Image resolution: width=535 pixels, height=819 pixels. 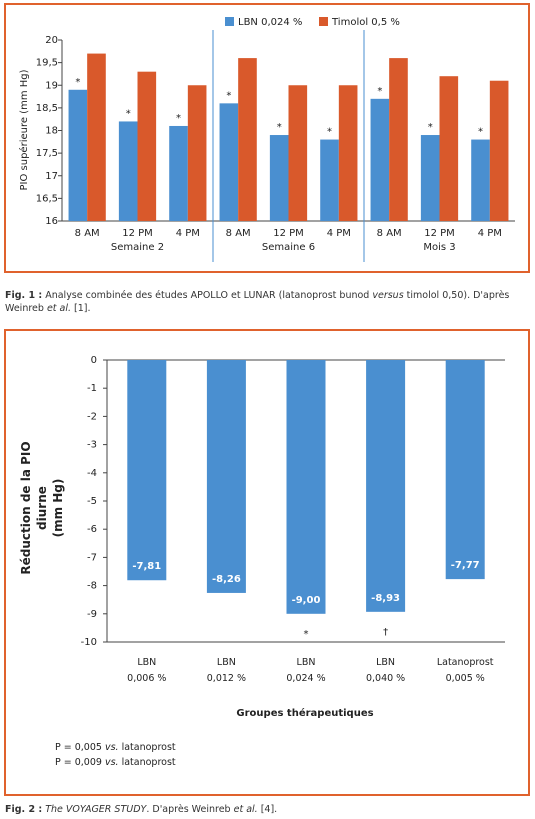 I want to click on y-tick-label: 17, so click(x=51, y=176).